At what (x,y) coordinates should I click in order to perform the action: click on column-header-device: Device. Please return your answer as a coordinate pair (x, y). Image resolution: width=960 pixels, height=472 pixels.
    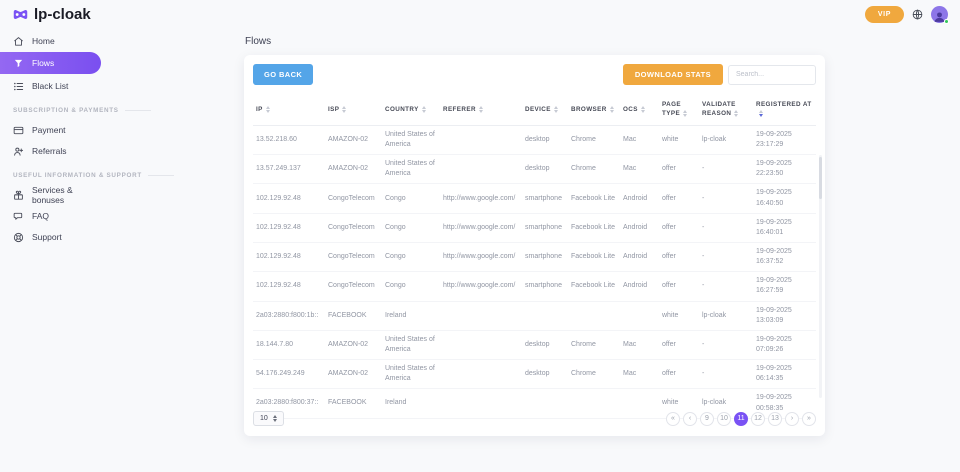
    Looking at the image, I should click on (545, 110).